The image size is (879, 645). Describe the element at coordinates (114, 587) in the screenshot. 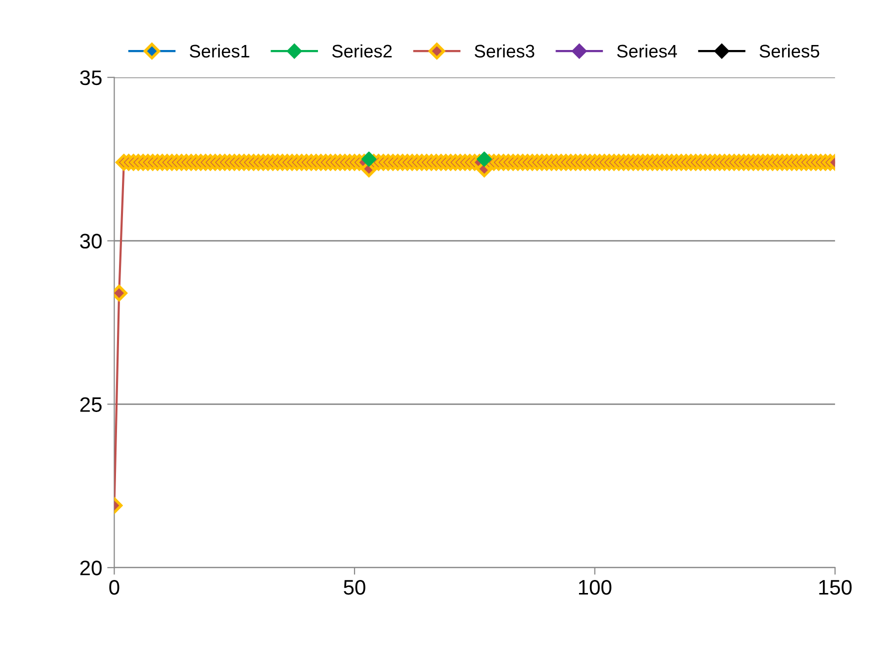

I see `x-tick-label: 0` at that location.